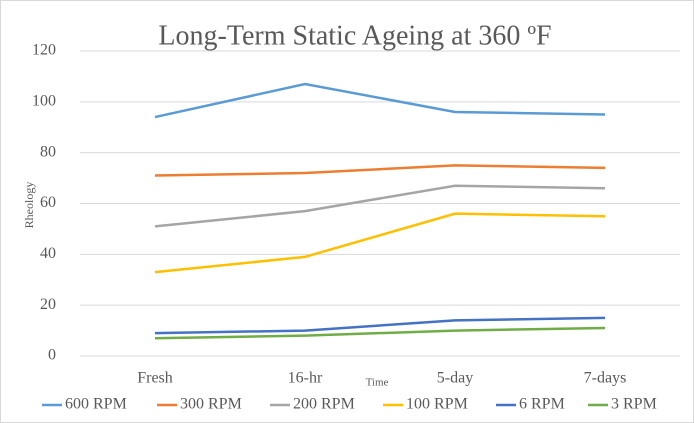 The height and width of the screenshot is (423, 694). I want to click on y-tick-label: 20, so click(48, 304).